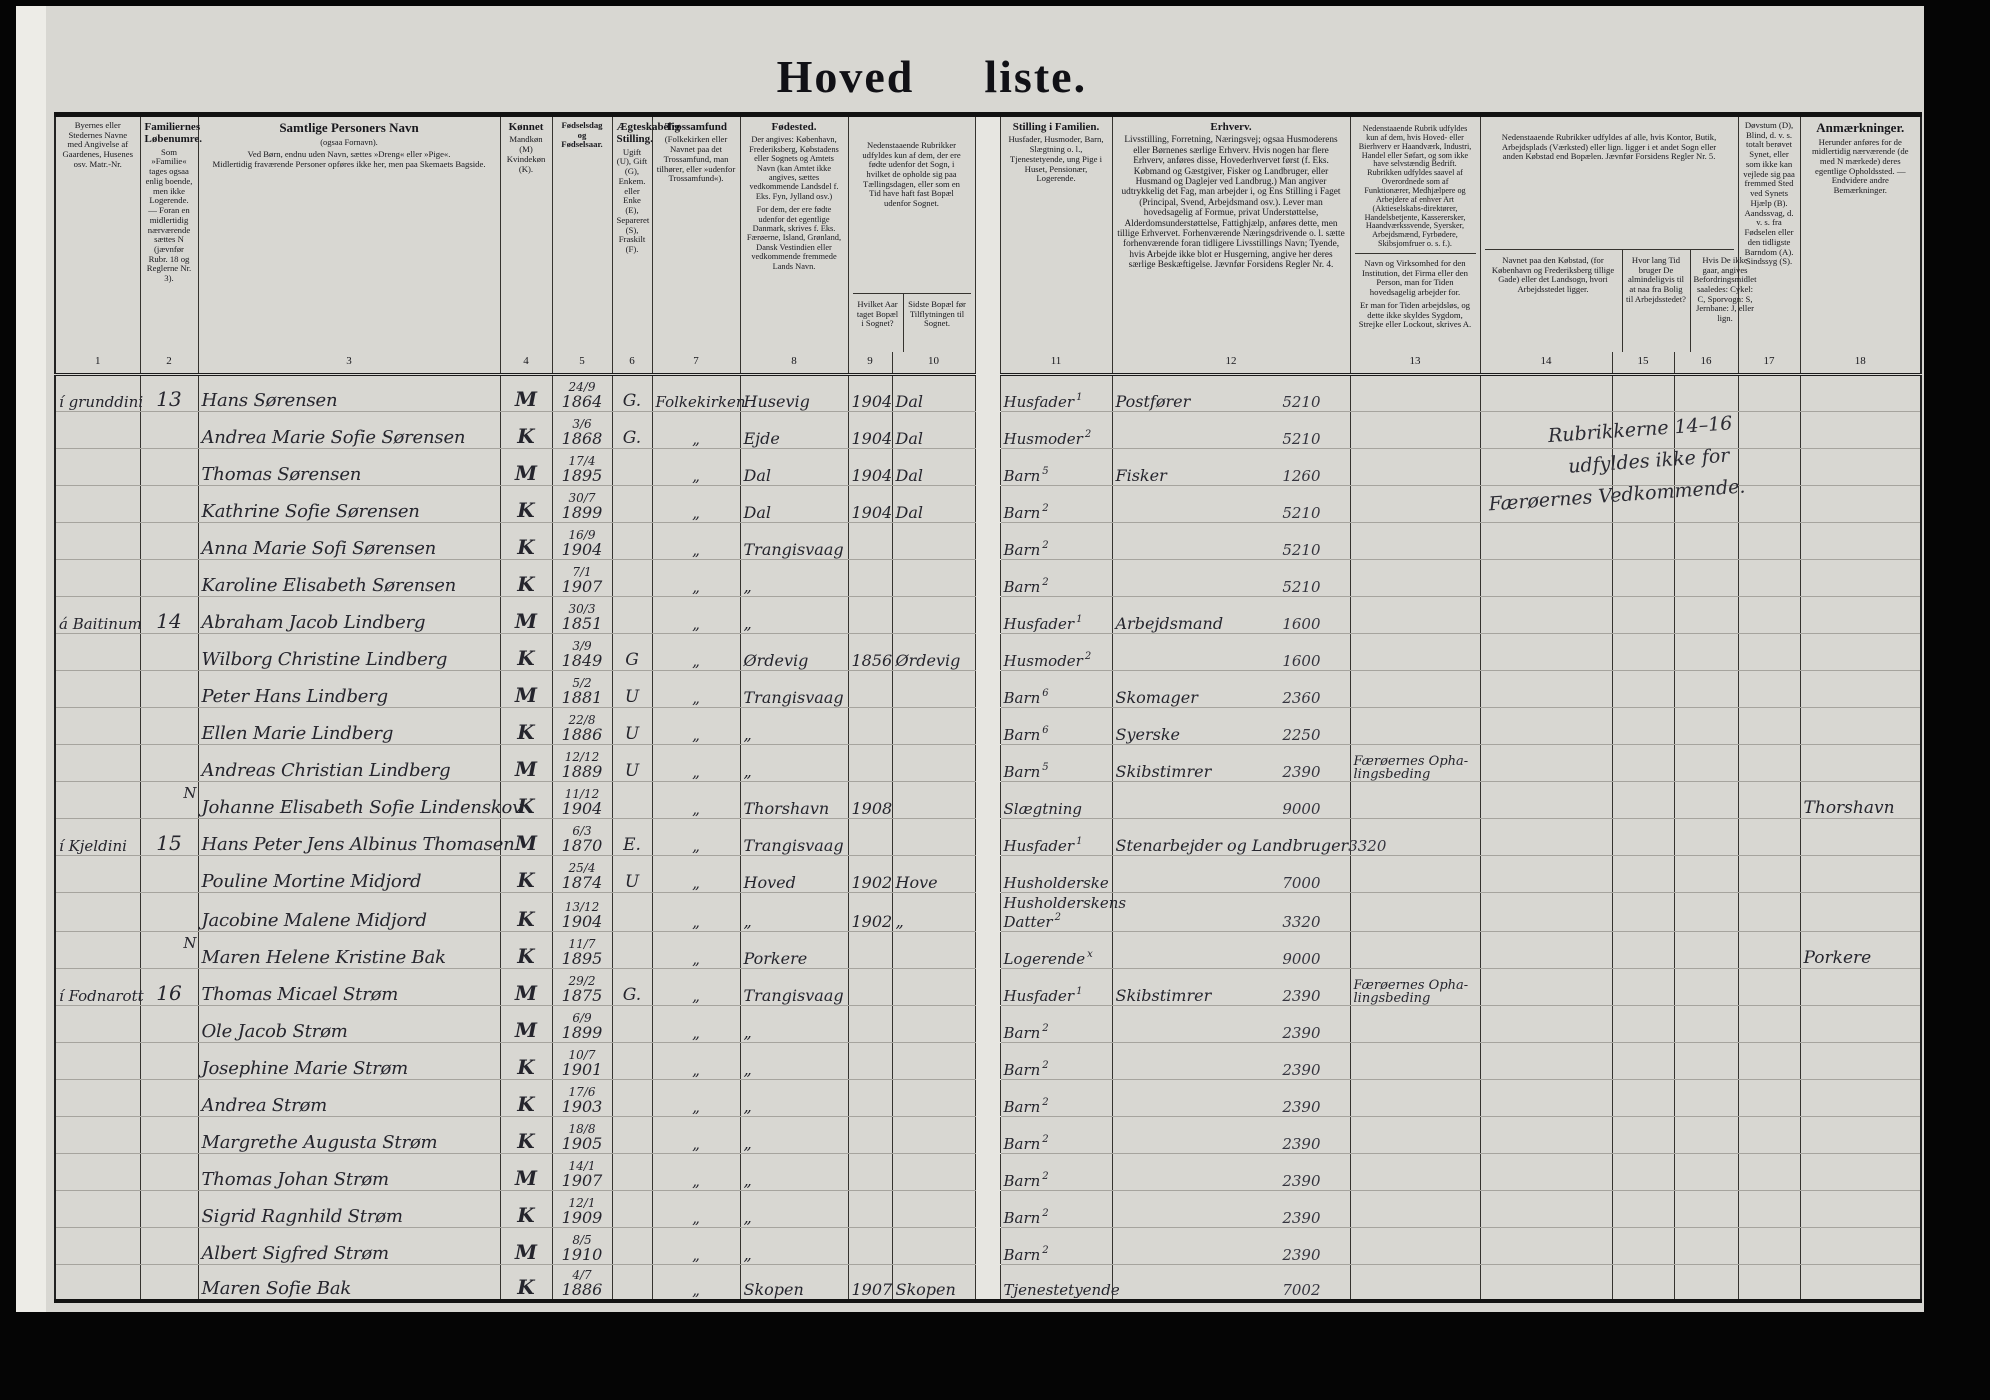 The height and width of the screenshot is (1400, 1990). What do you see at coordinates (525, 467) in the screenshot?
I see `sex-cell: M` at bounding box center [525, 467].